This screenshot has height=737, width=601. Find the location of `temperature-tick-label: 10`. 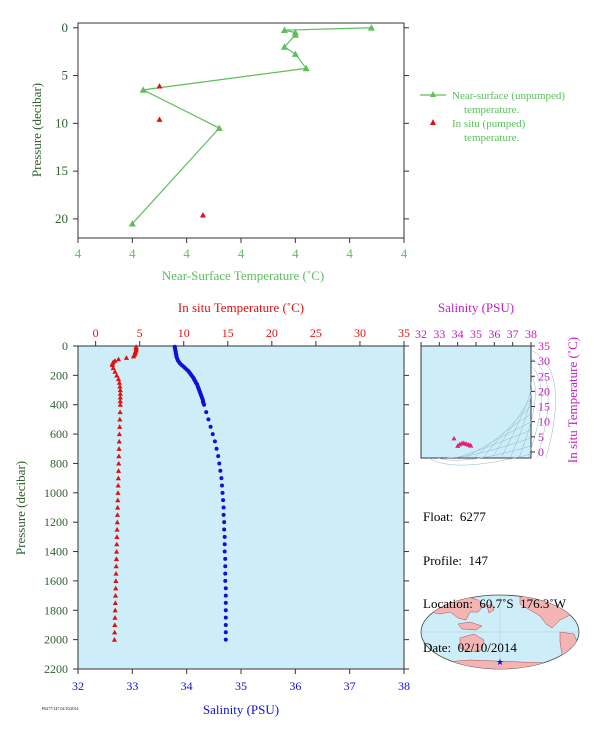

temperature-tick-label: 10 is located at coordinates (184, 333).